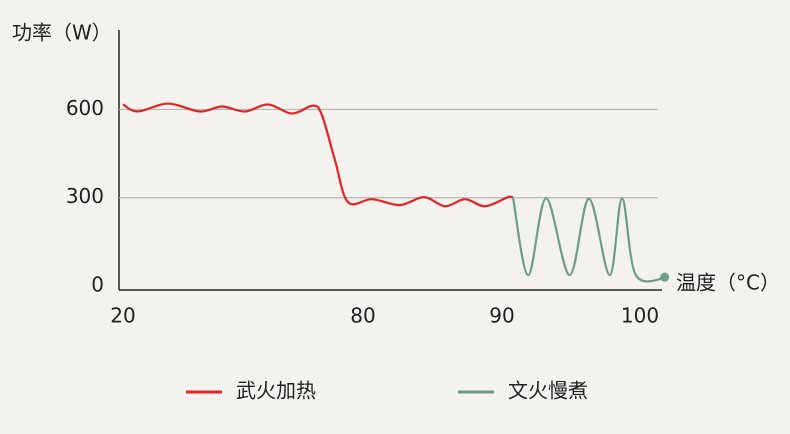 The width and height of the screenshot is (790, 434). What do you see at coordinates (122, 316) in the screenshot?
I see `x-tick-label: 20` at bounding box center [122, 316].